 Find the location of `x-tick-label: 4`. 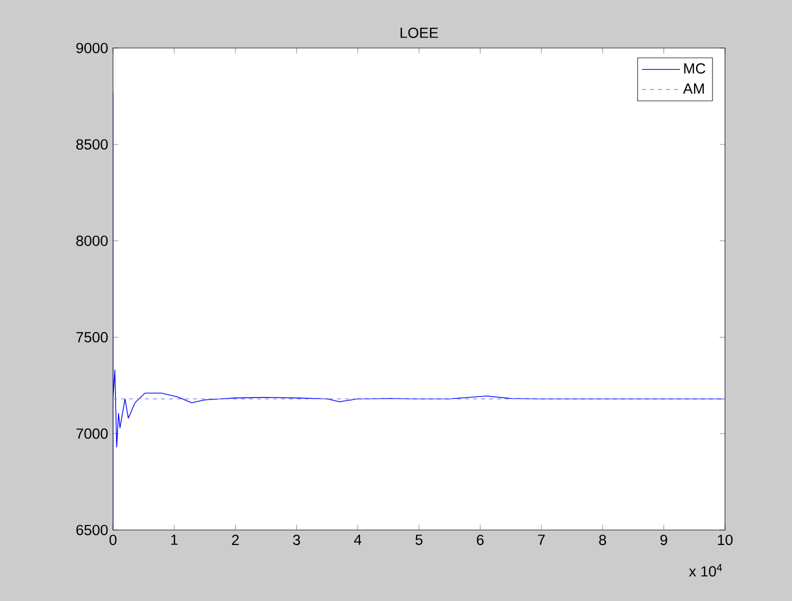

x-tick-label: 4 is located at coordinates (358, 539).